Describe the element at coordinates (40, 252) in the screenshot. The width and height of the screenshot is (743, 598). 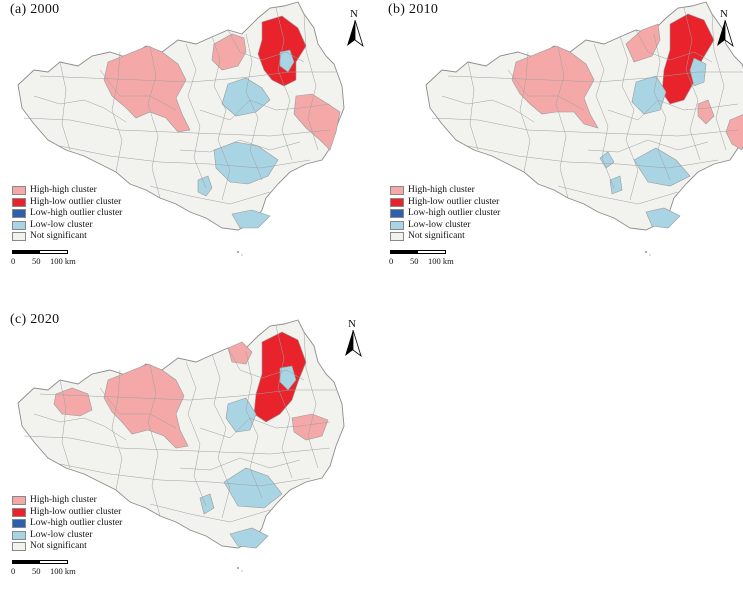
I see `scale-bar-graphic` at that location.